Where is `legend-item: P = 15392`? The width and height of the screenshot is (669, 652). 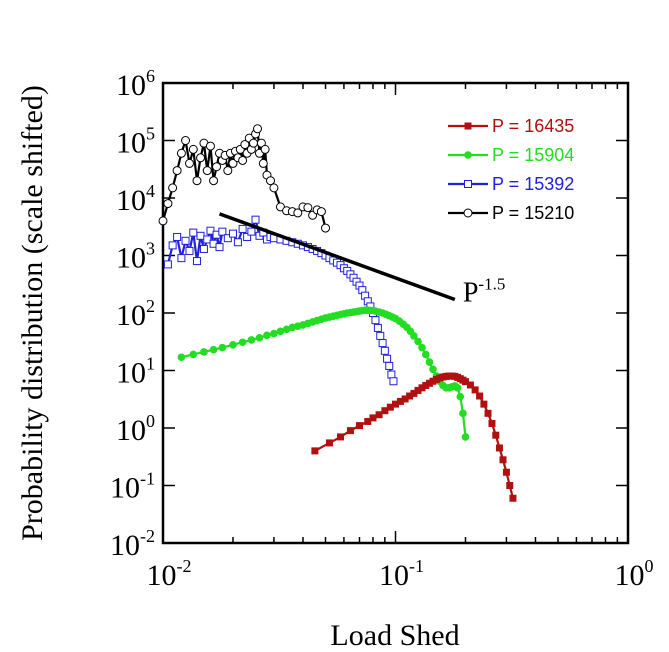
legend-item: P = 15392 is located at coordinates (511, 184).